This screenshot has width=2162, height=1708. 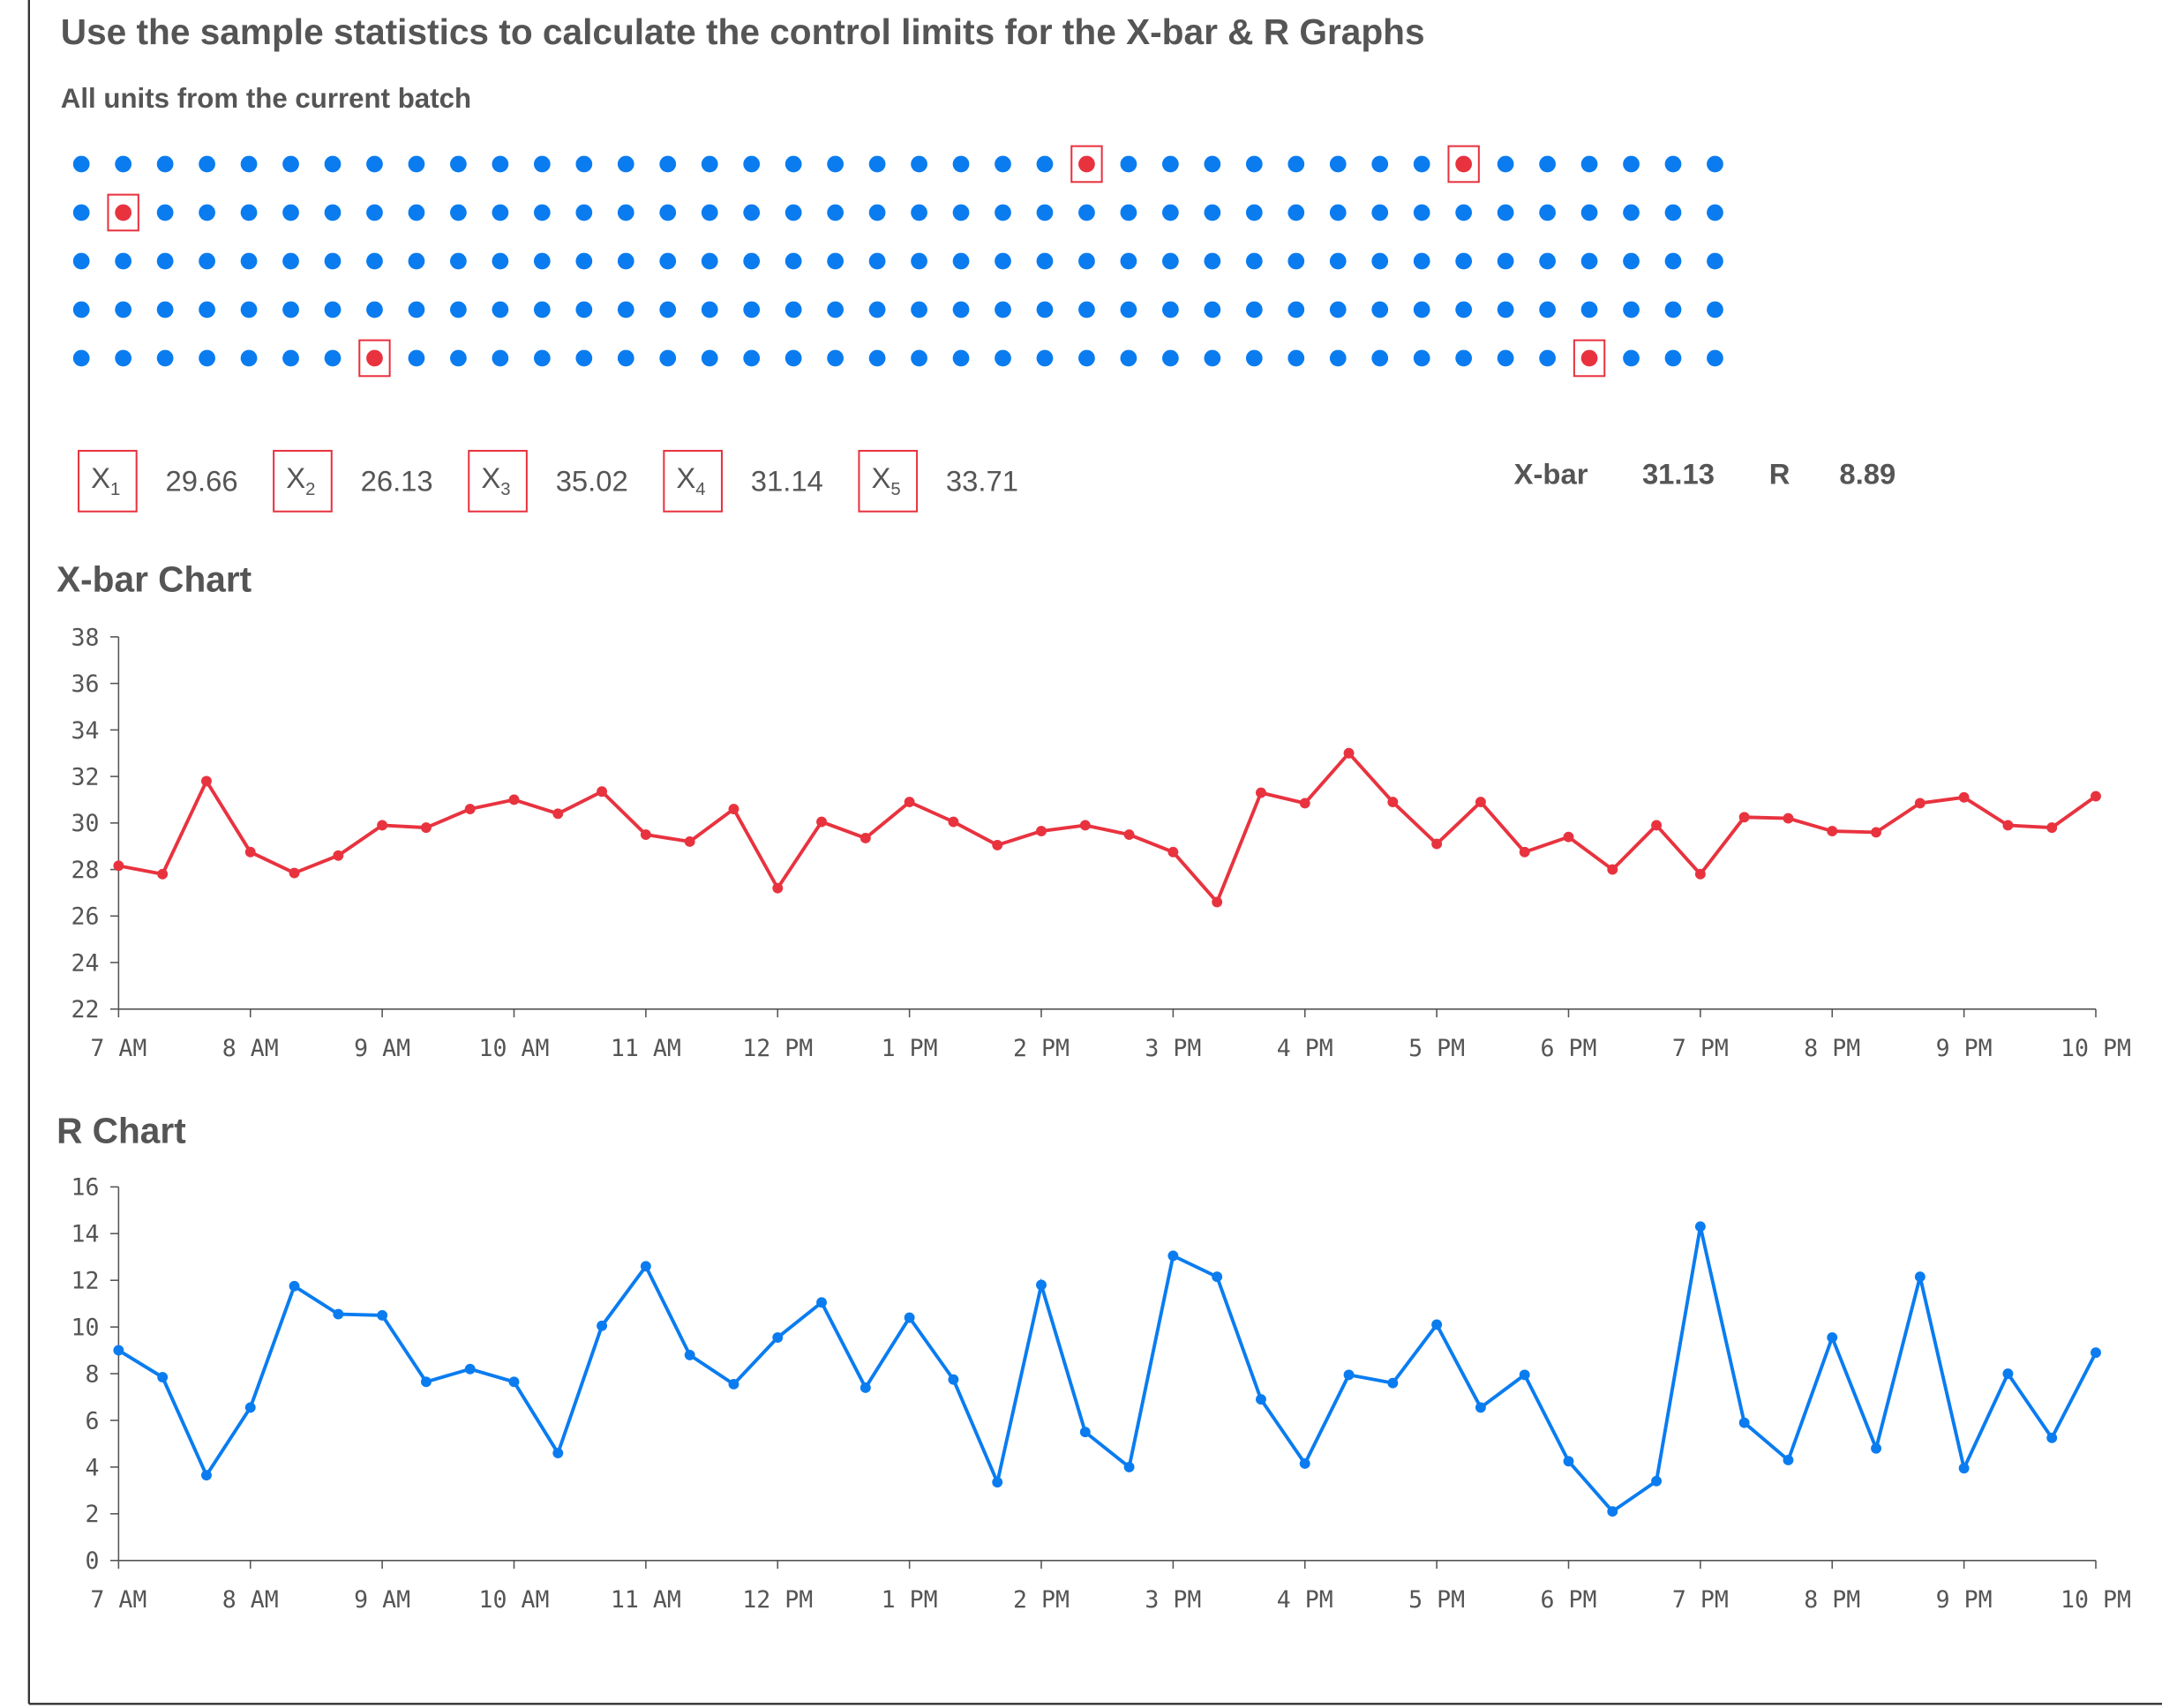 I want to click on sample-box, so click(x=693, y=481).